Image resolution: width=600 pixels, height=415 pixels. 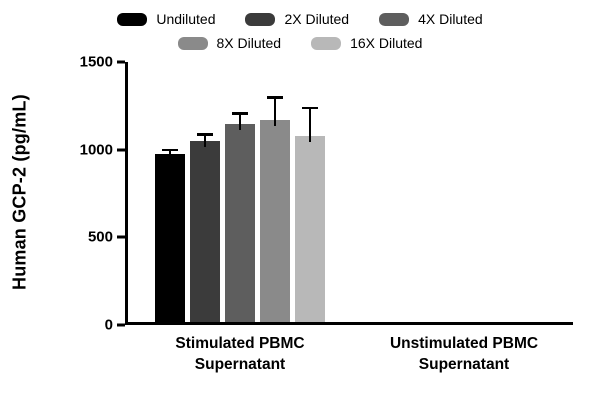 What do you see at coordinates (108, 325) in the screenshot?
I see `y-tick-label: 0` at bounding box center [108, 325].